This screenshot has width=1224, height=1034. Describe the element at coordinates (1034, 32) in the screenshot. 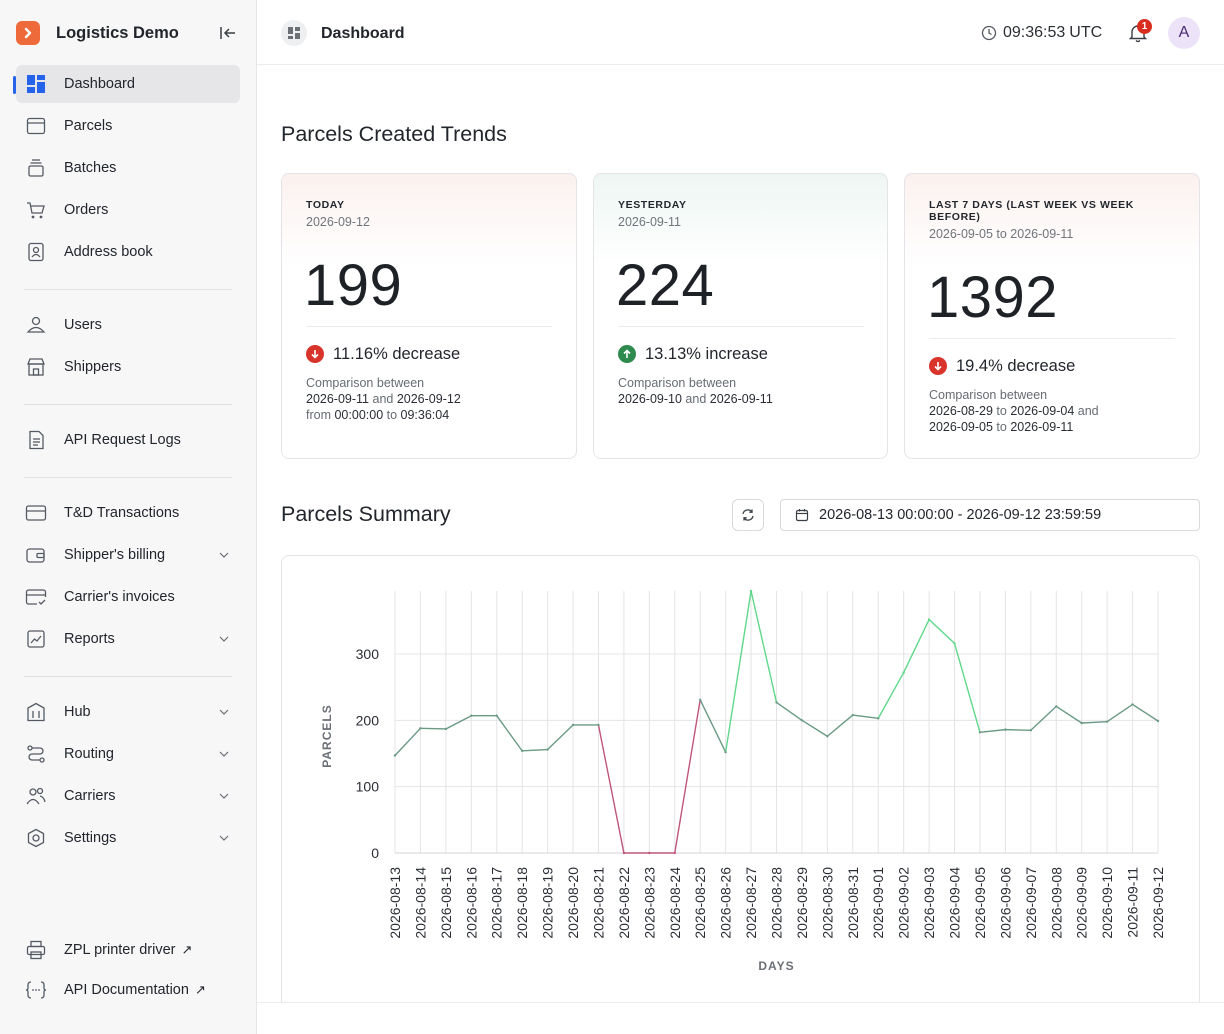

I see `clock-time: 09:36:53` at that location.